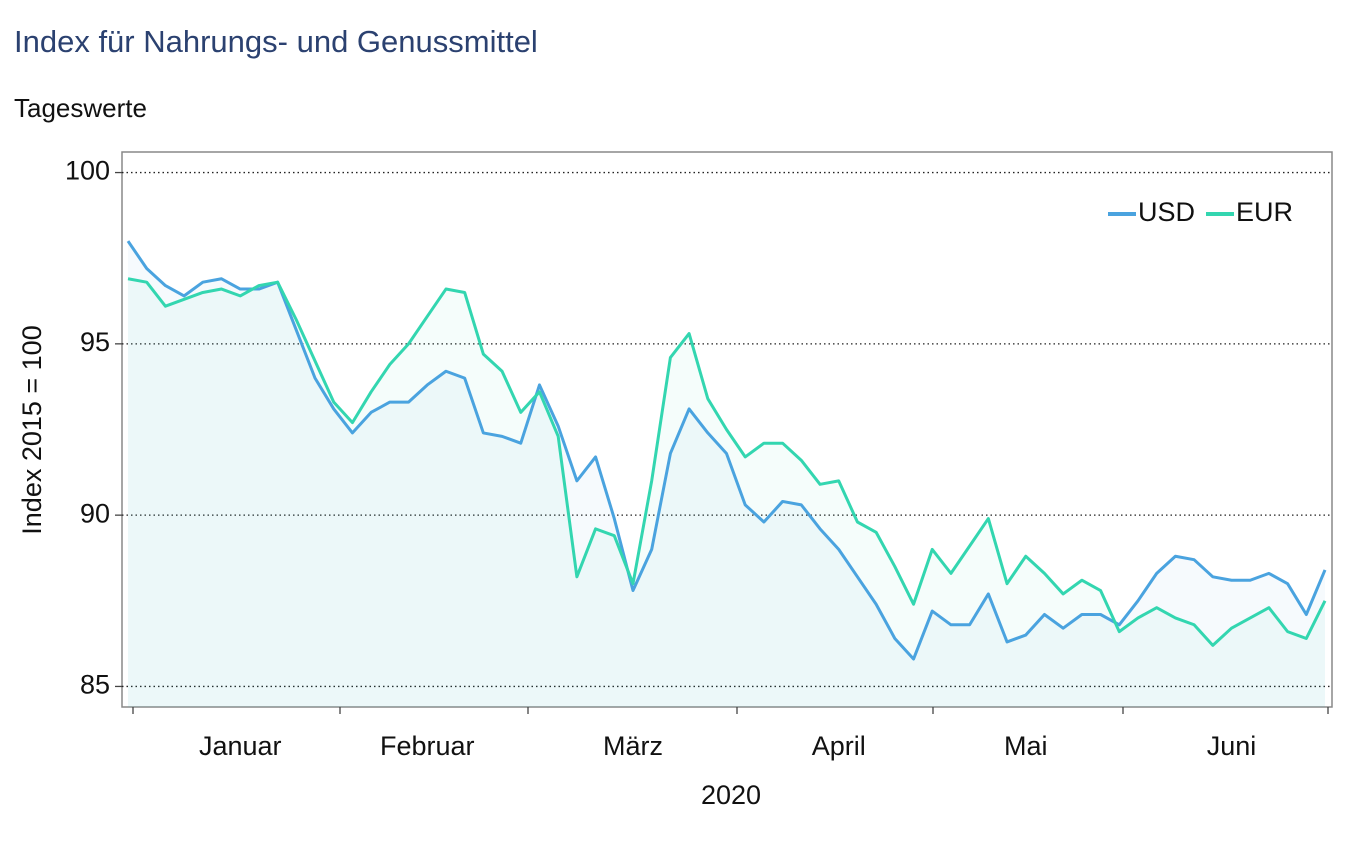 Image resolution: width=1368 pixels, height=844 pixels. I want to click on x-tick-label: Juni, so click(1232, 746).